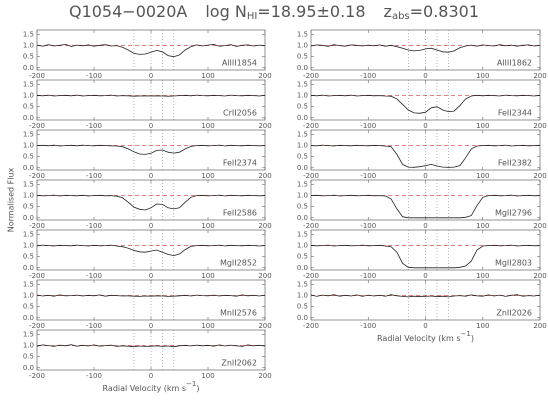 The width and height of the screenshot is (548, 404). I want to click on title-part: Q1054−0020A, so click(128, 11).